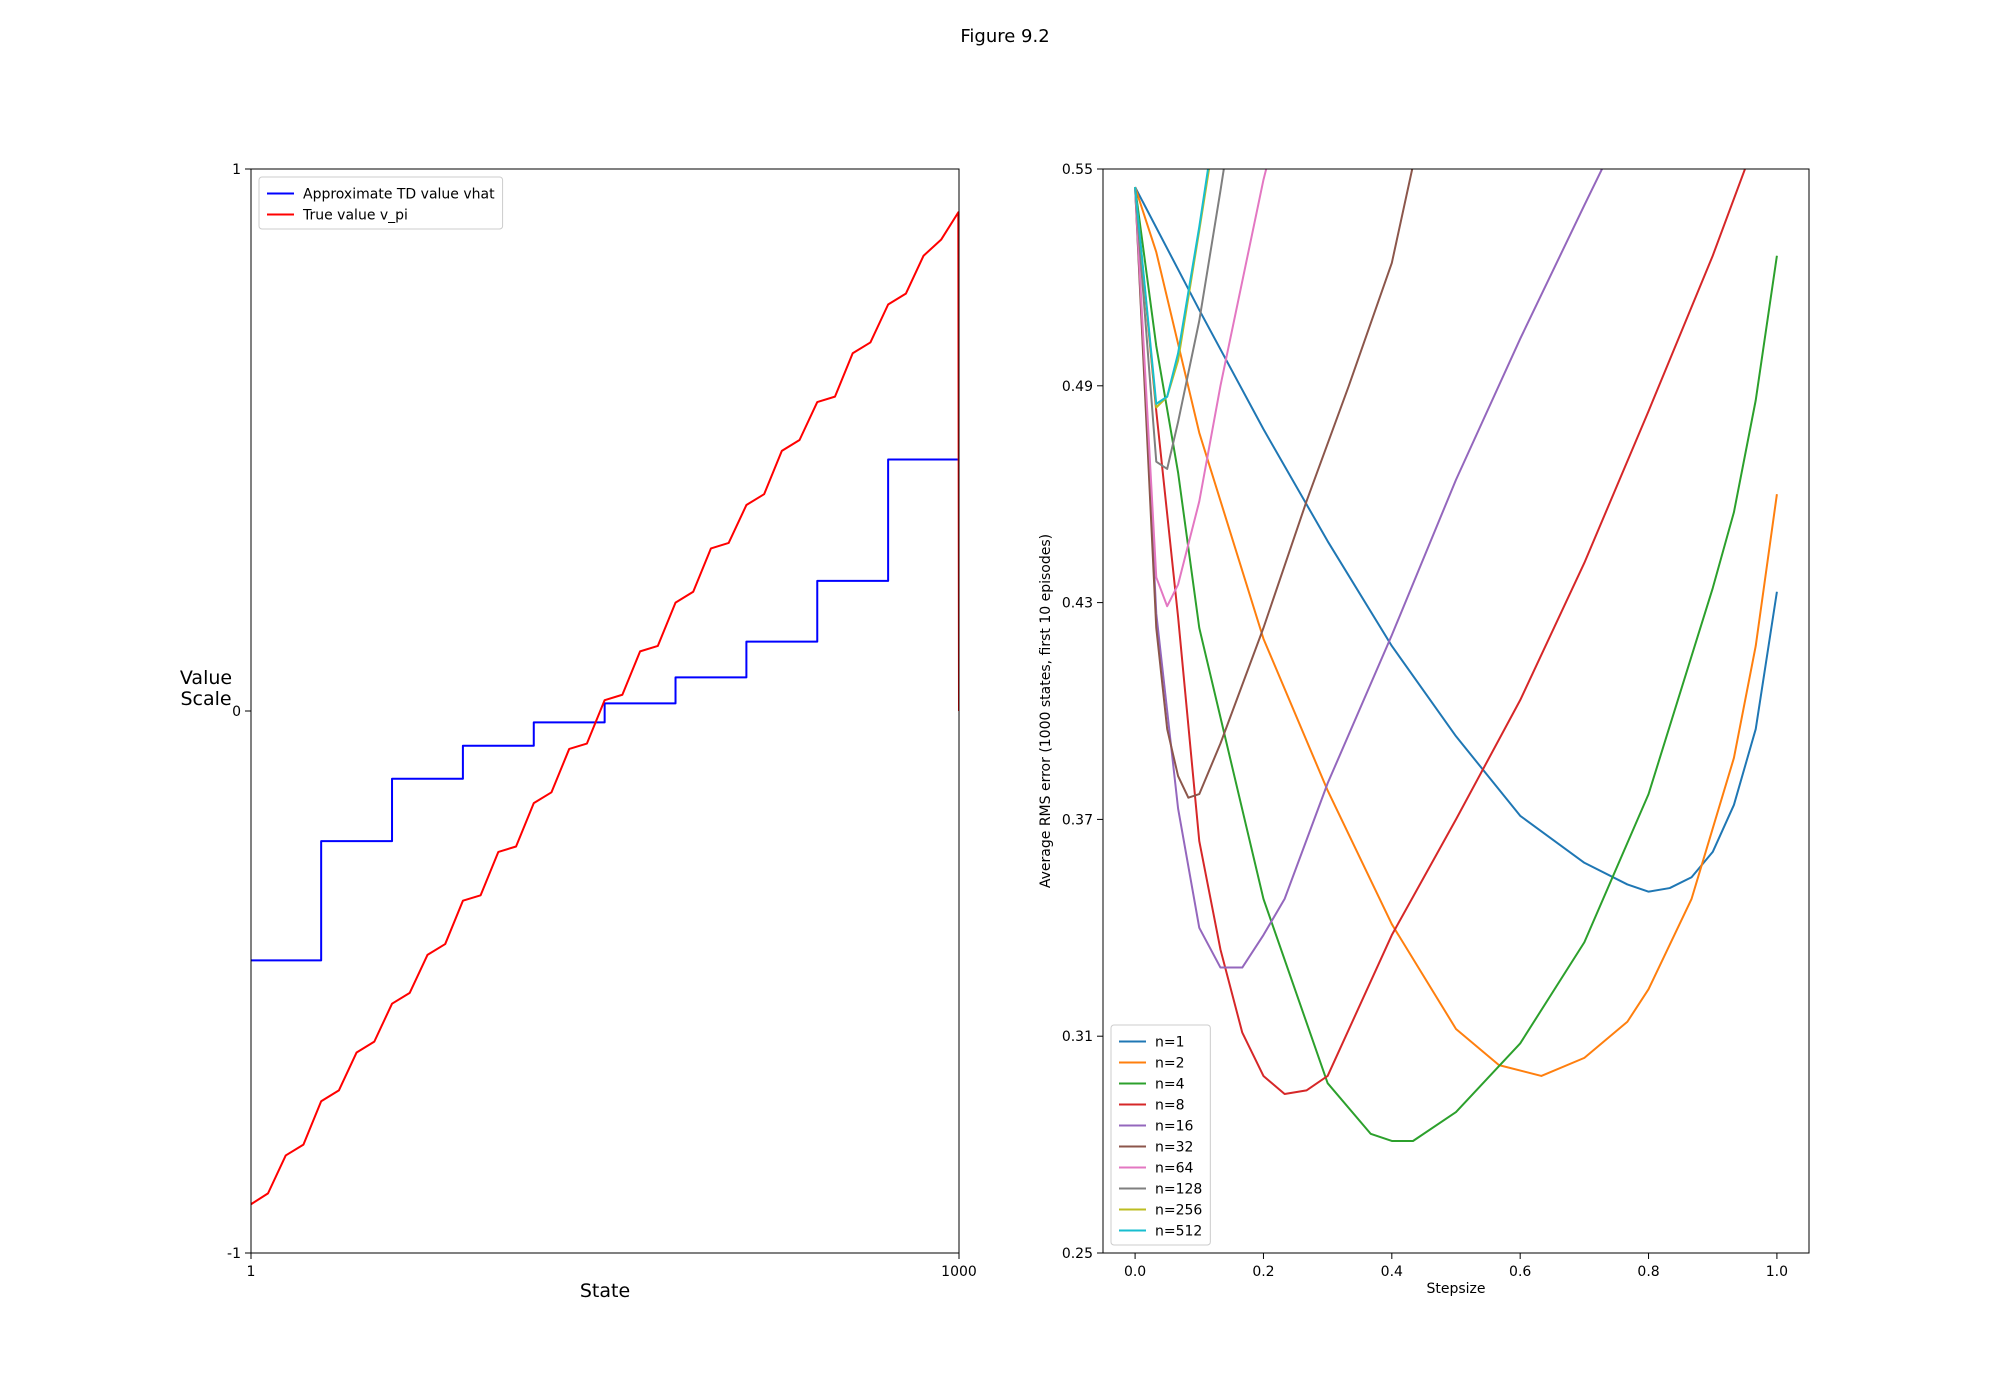  Describe the element at coordinates (959, 1272) in the screenshot. I see `x-tick-label: 1000` at that location.